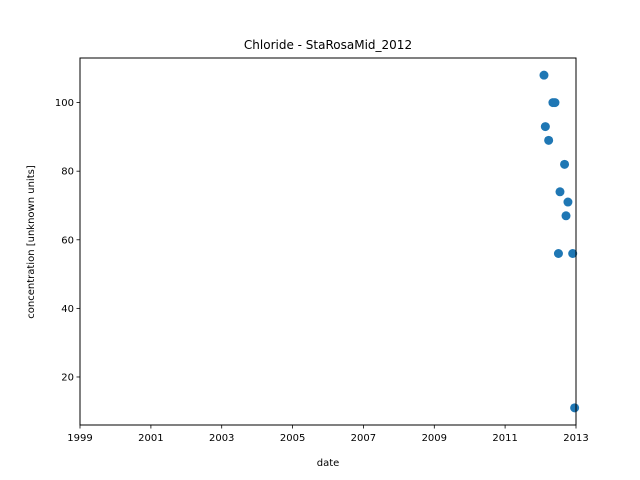  What do you see at coordinates (328, 45) in the screenshot?
I see `chart-title: Chloride - StaRosaMid_2012` at bounding box center [328, 45].